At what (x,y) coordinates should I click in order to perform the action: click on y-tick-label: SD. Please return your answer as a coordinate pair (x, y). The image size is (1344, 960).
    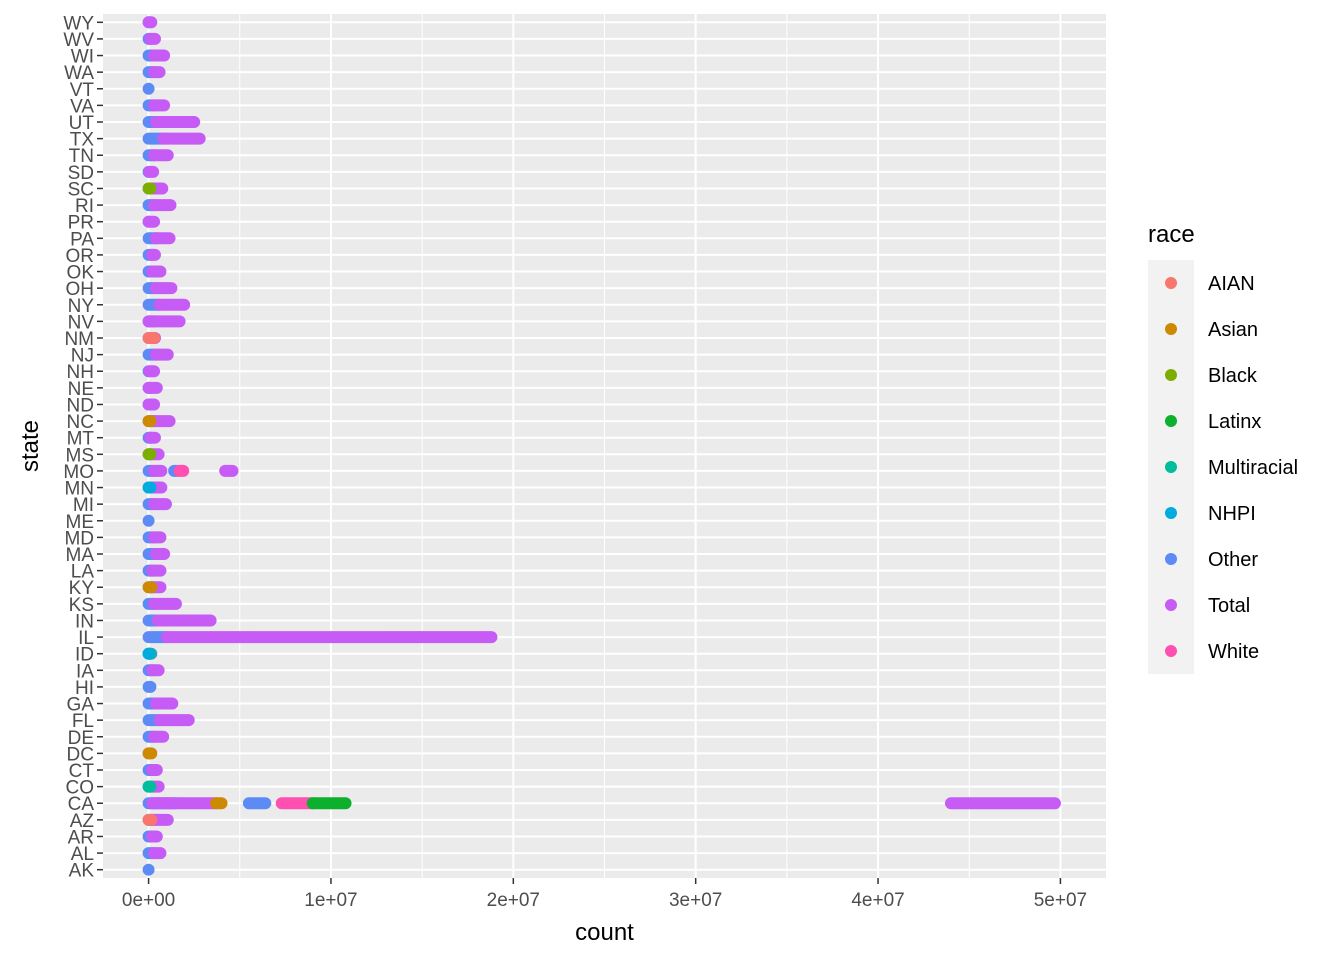
    Looking at the image, I should click on (81, 173).